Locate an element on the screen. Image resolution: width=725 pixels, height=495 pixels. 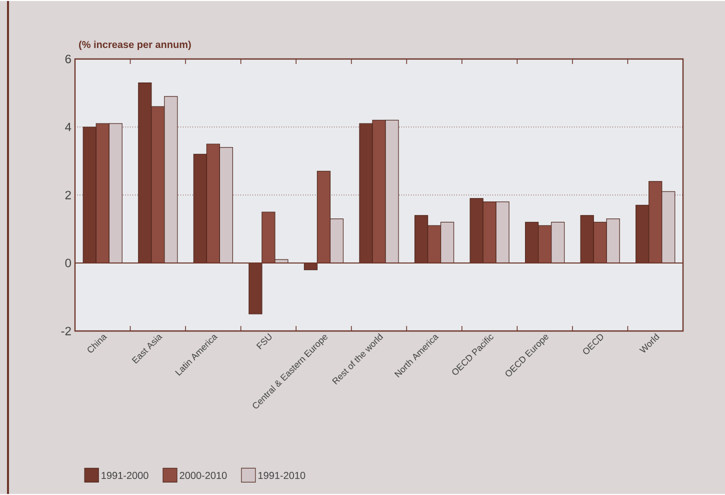
y-tick-label: -2 is located at coordinates (66, 331).